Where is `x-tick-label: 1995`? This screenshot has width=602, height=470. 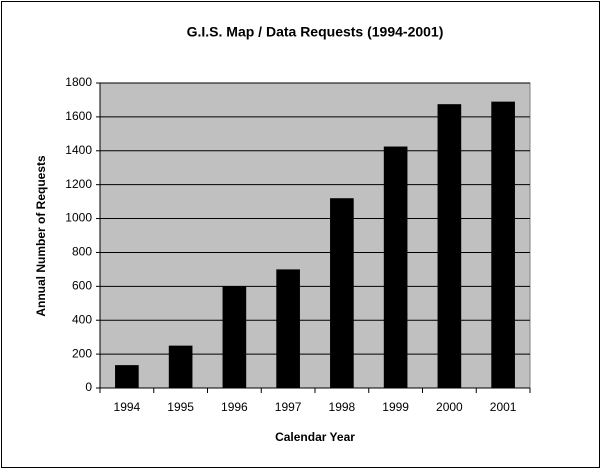
x-tick-label: 1995 is located at coordinates (180, 407).